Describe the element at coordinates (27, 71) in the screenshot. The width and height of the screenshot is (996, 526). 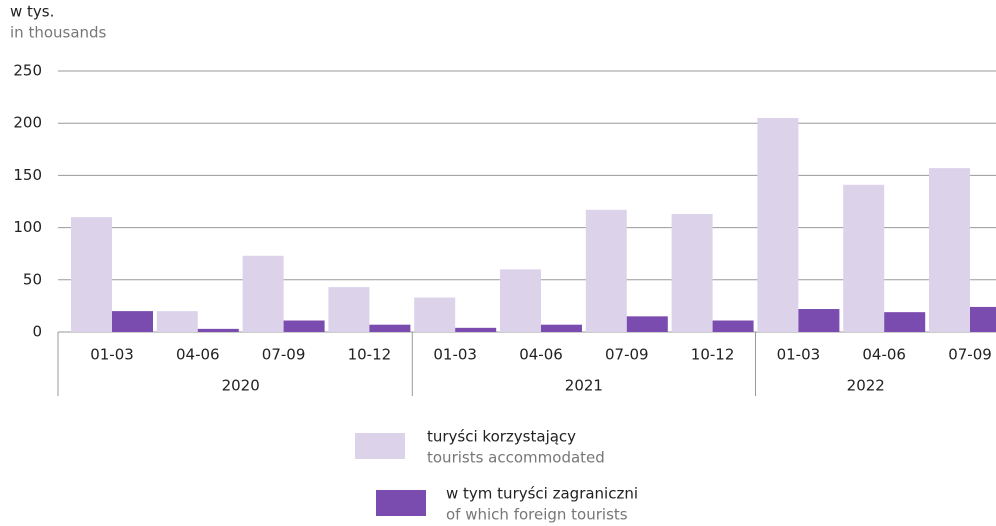
I see `y-tick-label: 250` at that location.